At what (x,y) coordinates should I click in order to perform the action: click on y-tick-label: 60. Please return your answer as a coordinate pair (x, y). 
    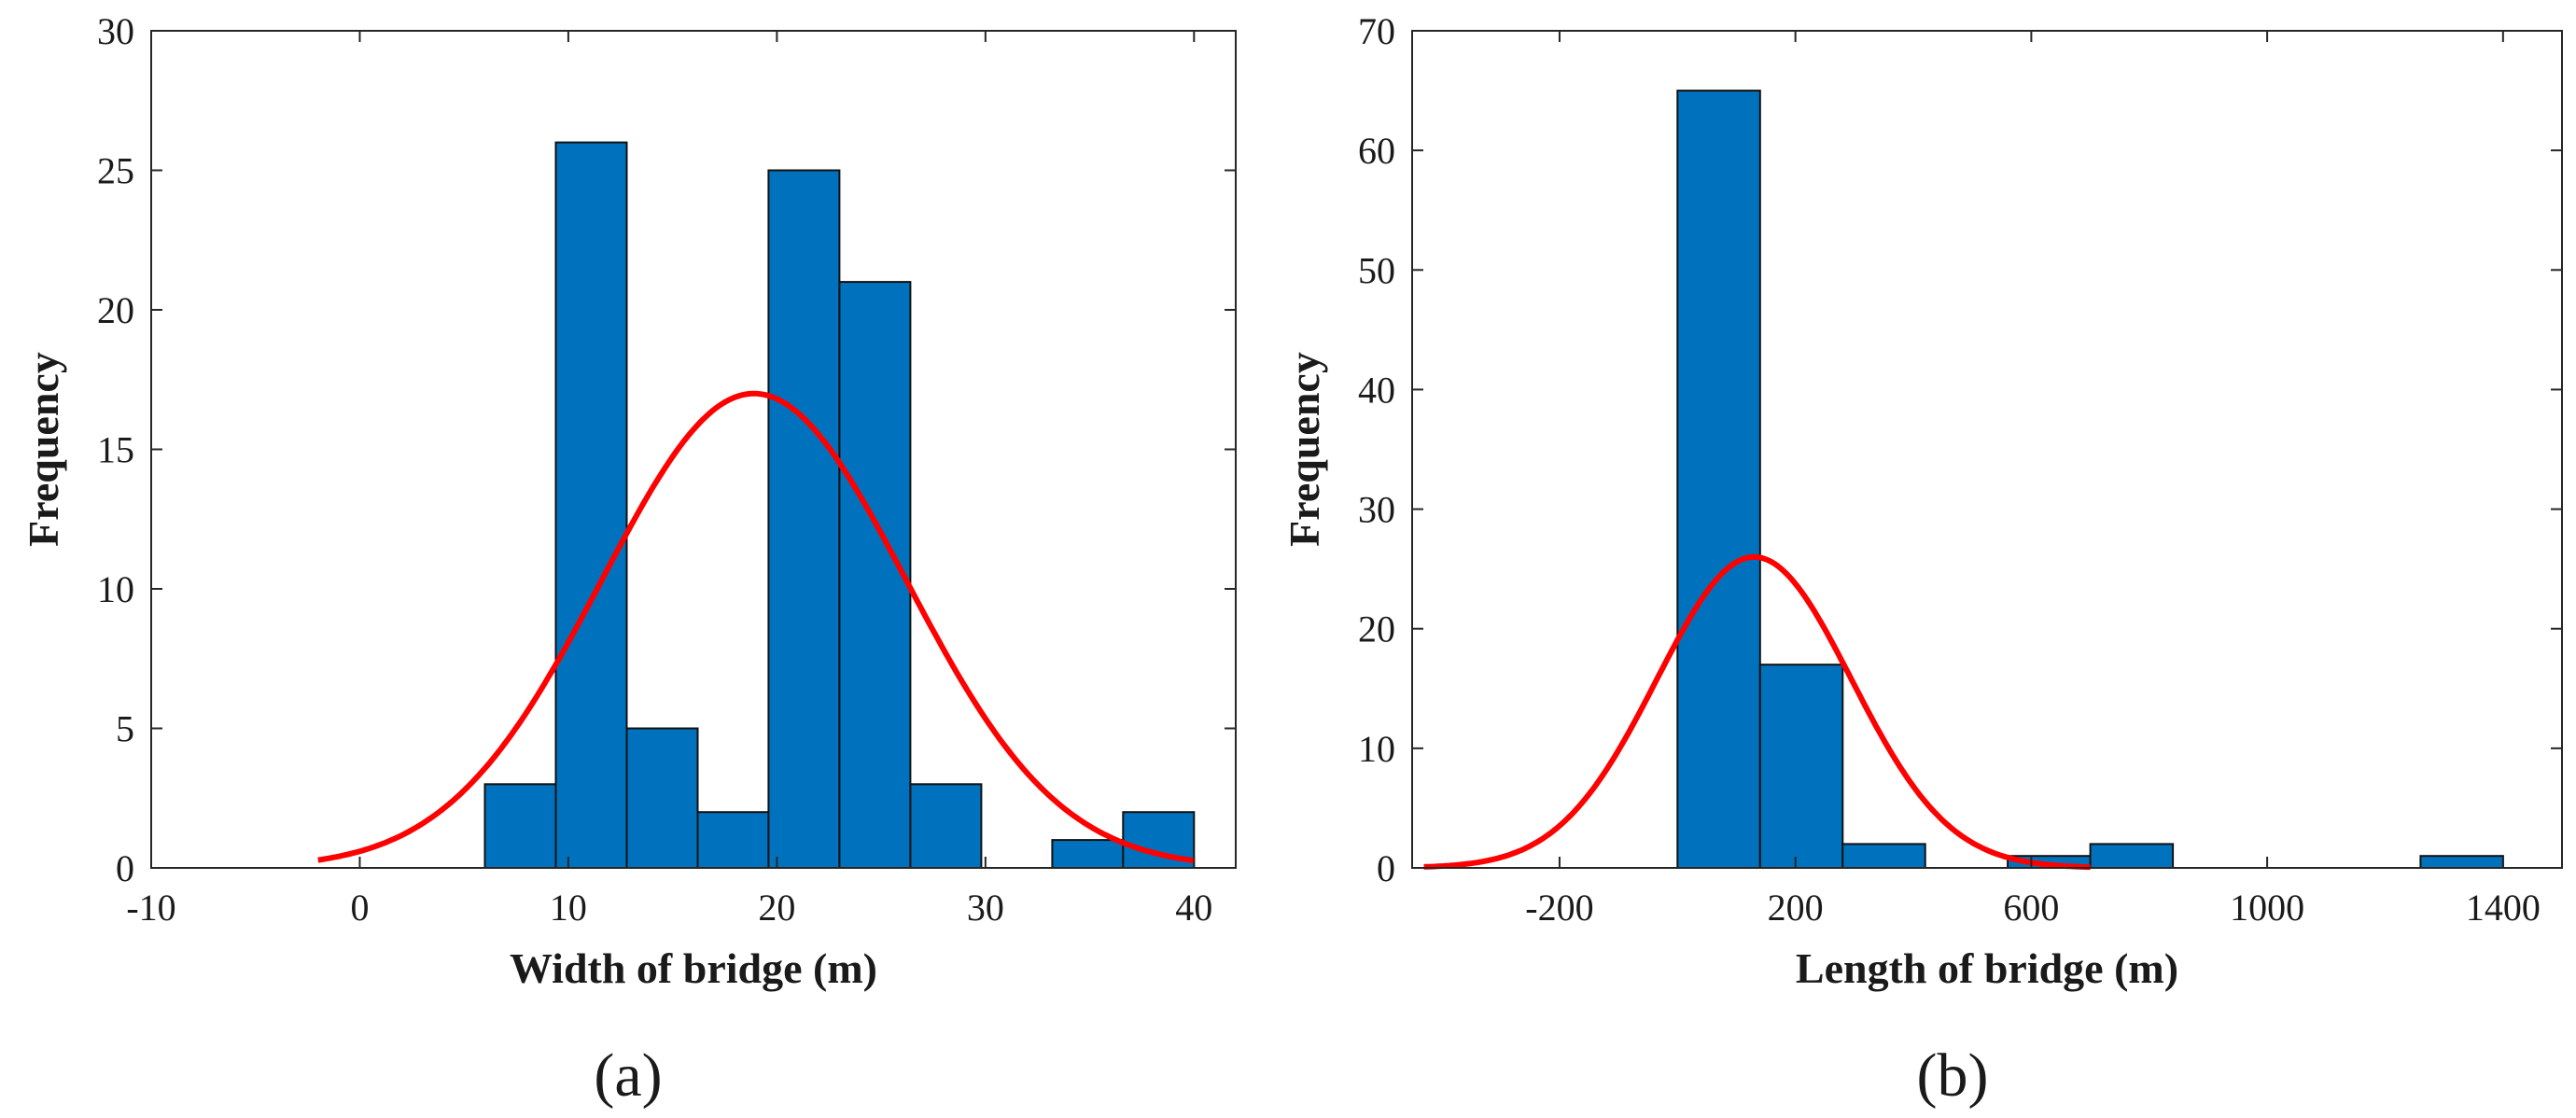
    Looking at the image, I should click on (1376, 151).